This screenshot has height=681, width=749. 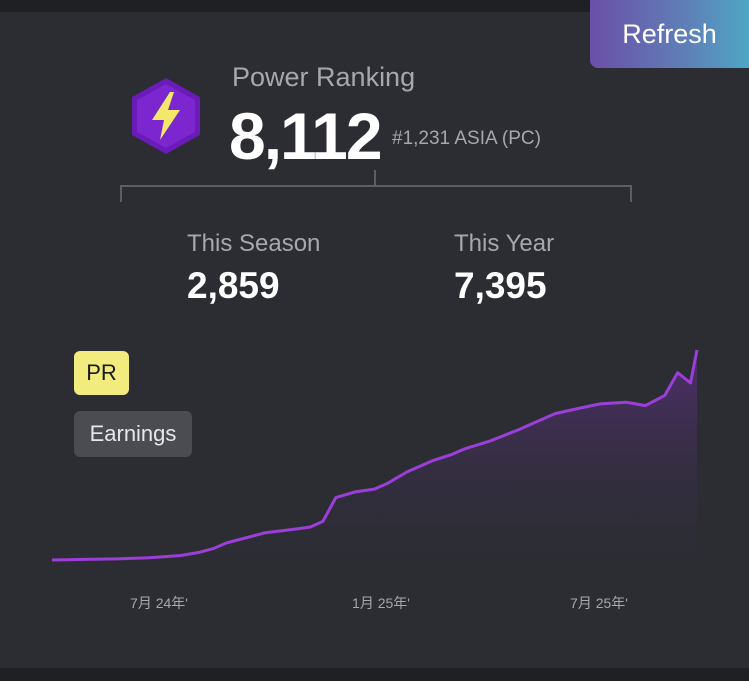 I want to click on top-edge, so click(x=374, y=6).